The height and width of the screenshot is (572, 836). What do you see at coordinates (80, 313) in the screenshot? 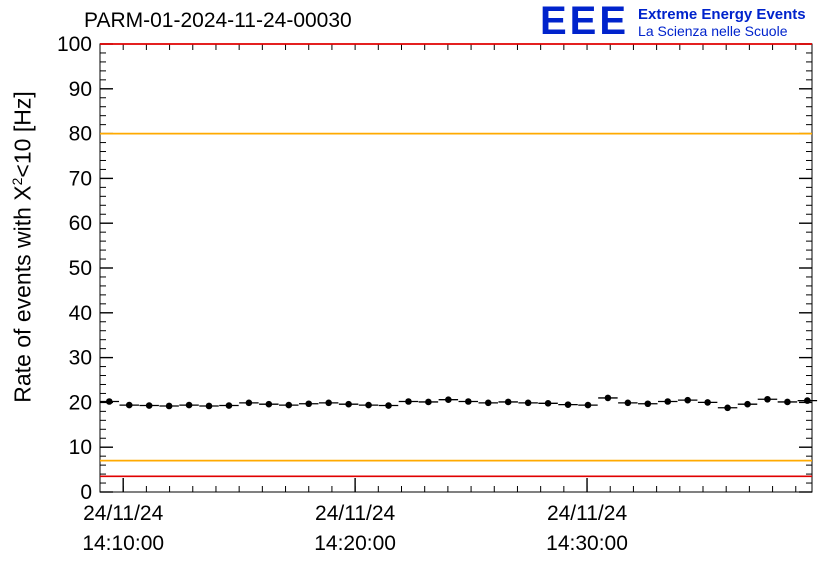
I see `y-tick-label: 40` at bounding box center [80, 313].